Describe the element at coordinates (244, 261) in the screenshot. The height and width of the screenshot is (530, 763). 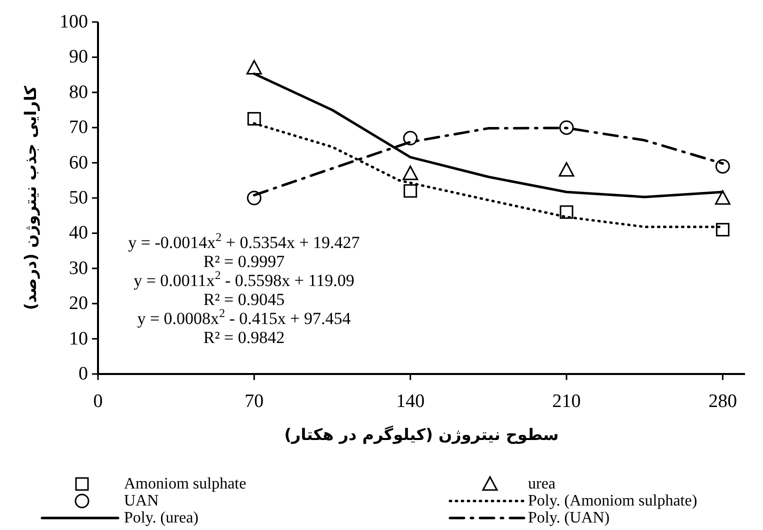
I see `annotation: R² = 0.9997` at that location.